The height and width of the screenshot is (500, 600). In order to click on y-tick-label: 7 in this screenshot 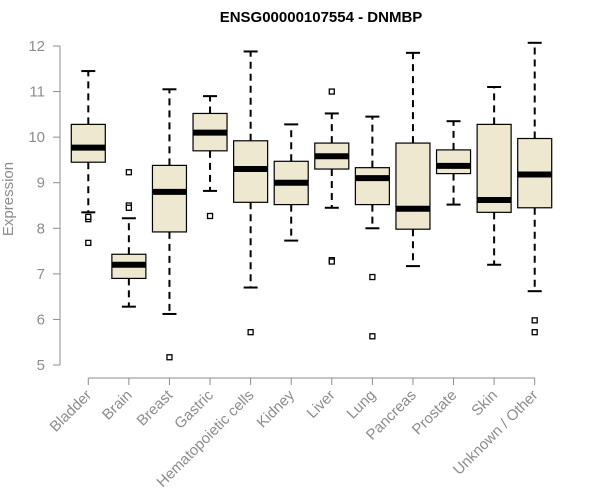, I will do `click(41, 274)`.